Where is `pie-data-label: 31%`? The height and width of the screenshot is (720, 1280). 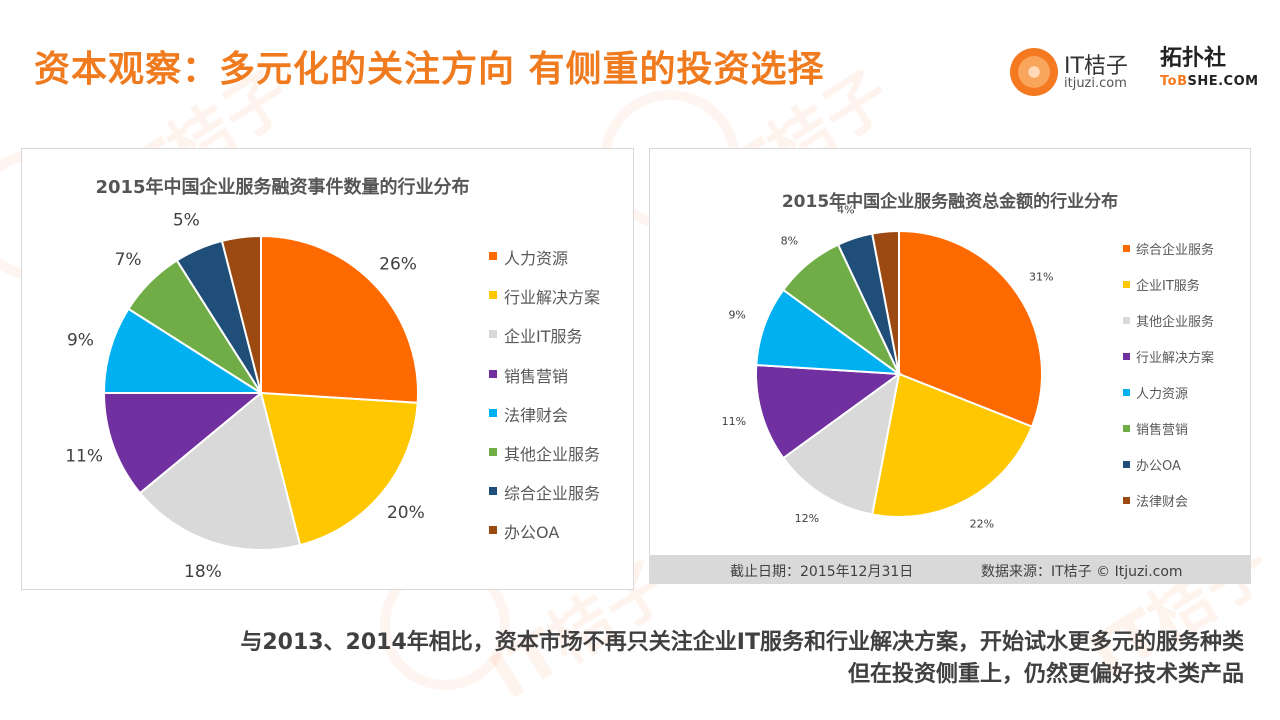
pie-data-label: 31% is located at coordinates (1041, 276).